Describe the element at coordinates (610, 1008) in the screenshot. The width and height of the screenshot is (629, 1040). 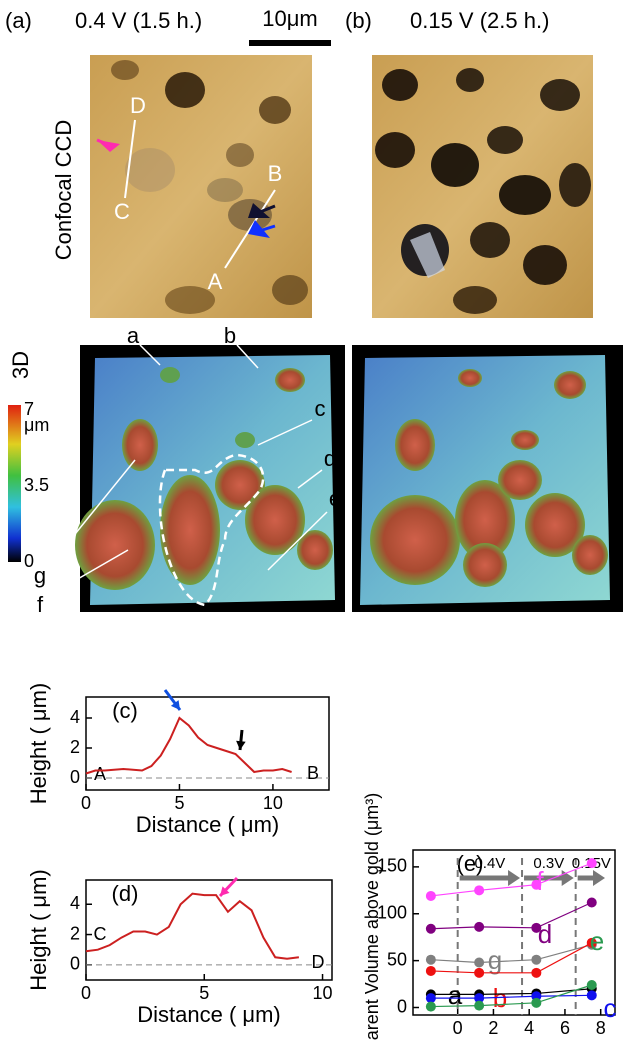
I see `series-label: c` at that location.